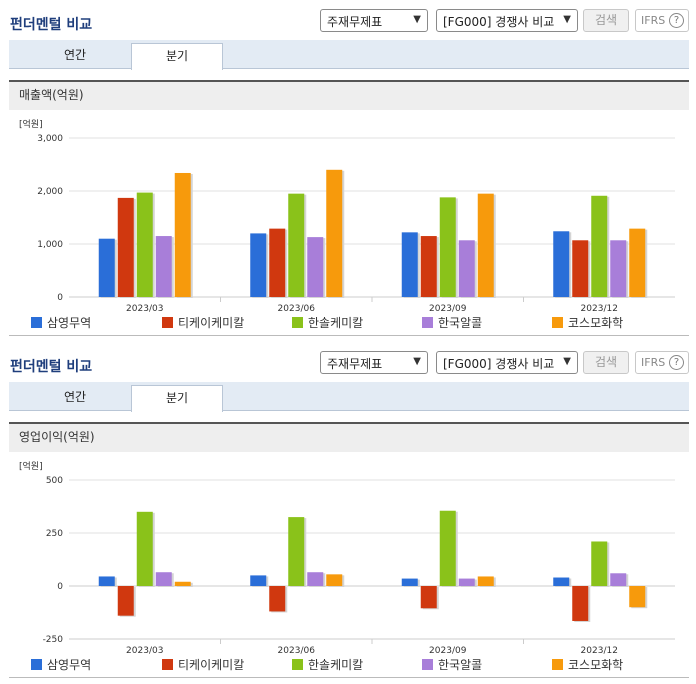  I want to click on chart-legend: 삼영무역 티케이케미칼 한솔케미칼 한국알콜 코스모화학, so click(349, 322).